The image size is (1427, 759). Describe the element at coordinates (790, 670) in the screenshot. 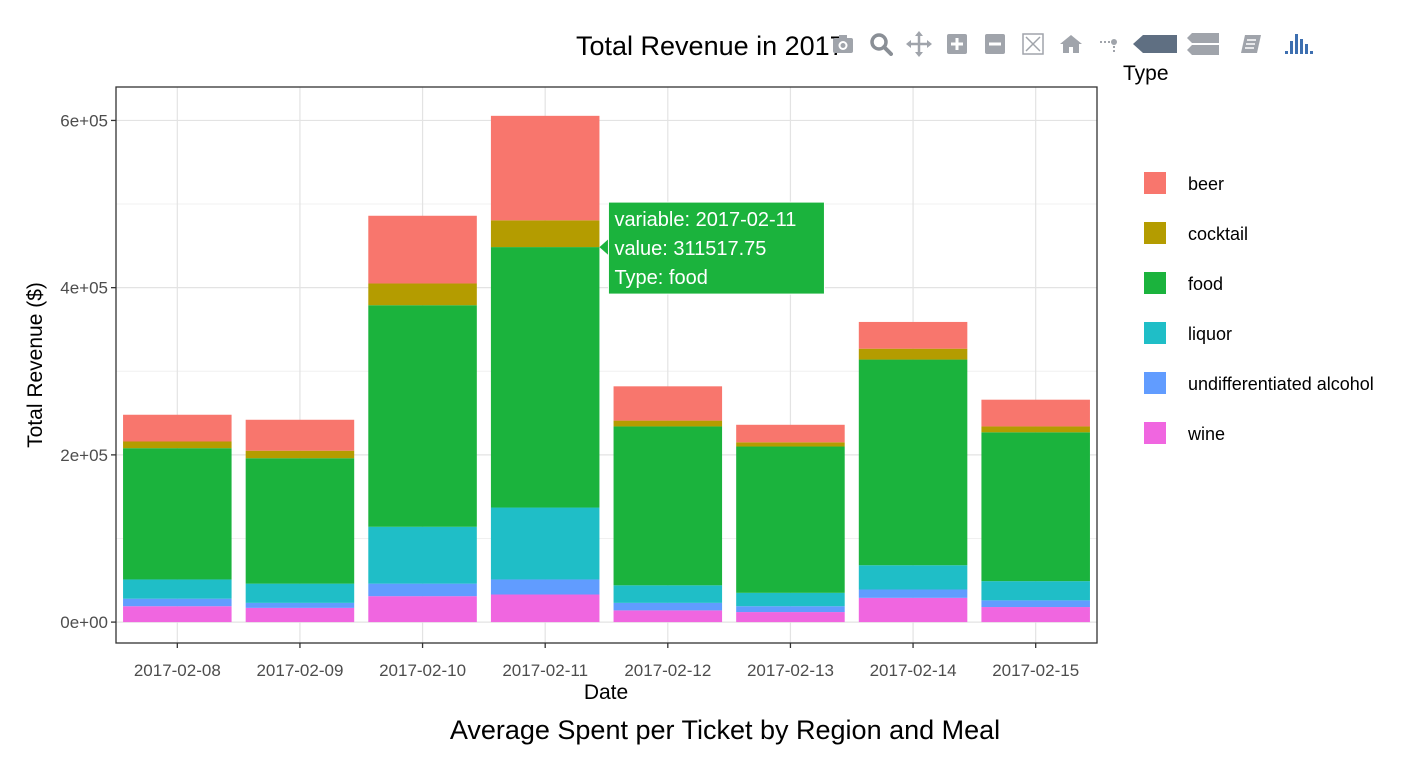

I see `x-tick-label: 2017-02-13` at that location.